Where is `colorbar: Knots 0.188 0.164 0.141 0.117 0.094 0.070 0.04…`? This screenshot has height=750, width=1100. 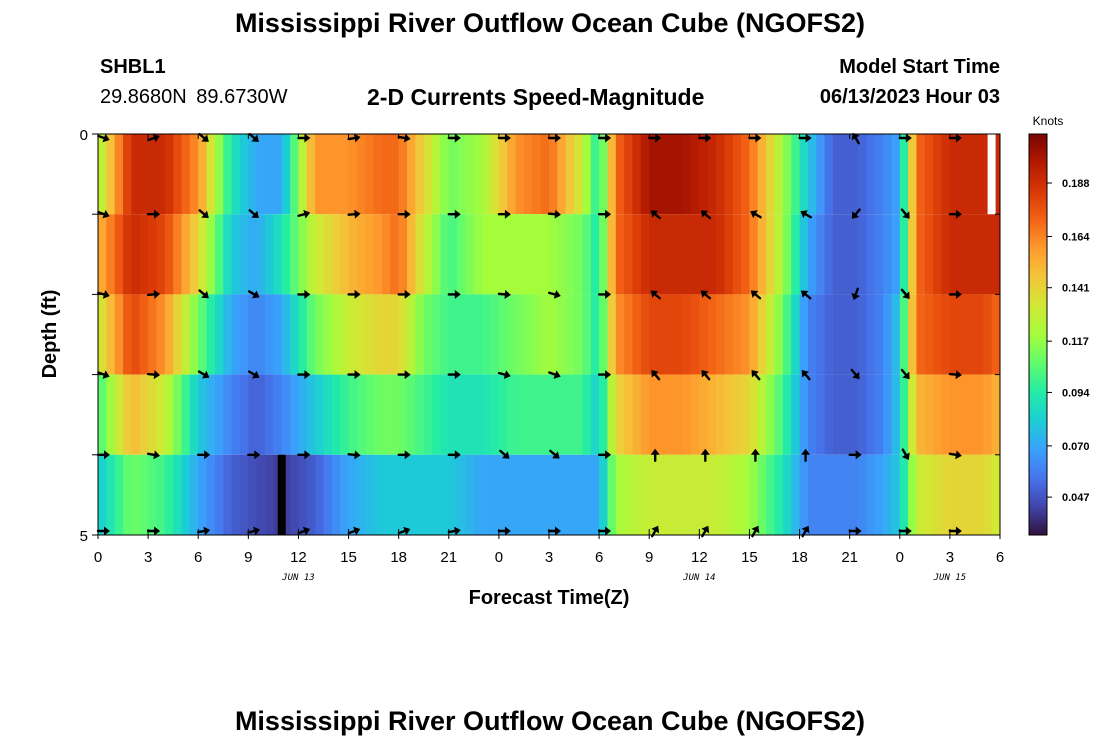
colorbar: Knots 0.188 0.164 0.141 0.117 0.094 0.070 0.04… is located at coordinates (1059, 325).